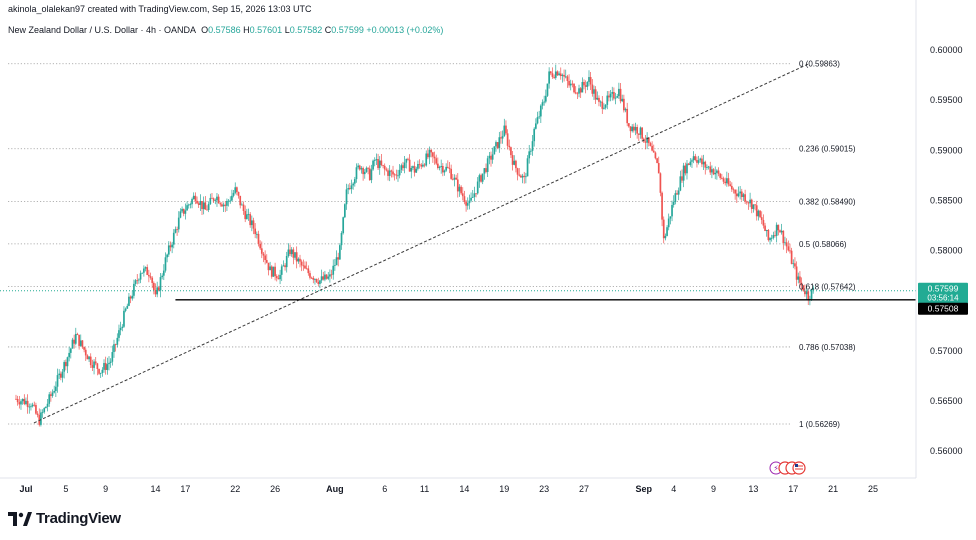 This screenshot has height=540, width=976. Describe the element at coordinates (448, 489) in the screenshot. I see `time-axis: Jul 5 9 14 17 22 26 Aug 6 11 14 19 23 27 Sep 4 9 13 17 21 25` at that location.